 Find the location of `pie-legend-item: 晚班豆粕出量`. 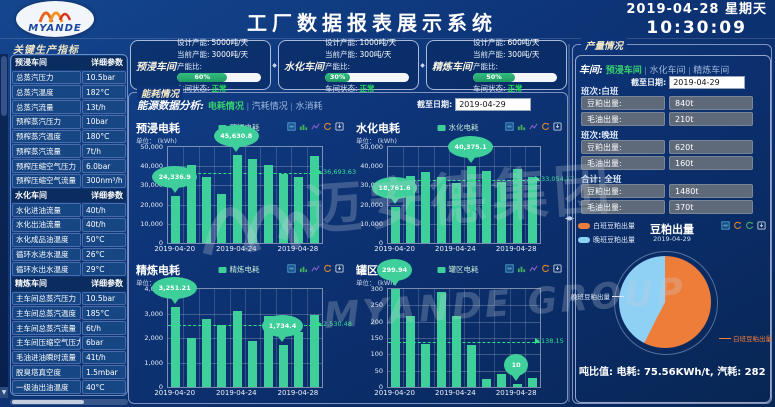

pie-legend-item: 晚班豆粕出量 is located at coordinates (606, 240).